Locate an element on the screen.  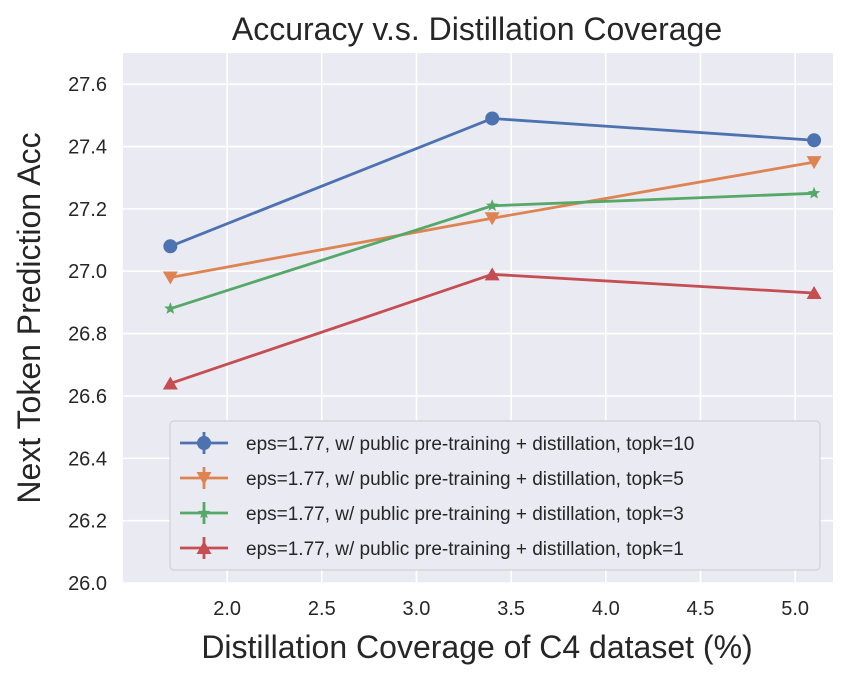
x-tick-label: 4.5 is located at coordinates (701, 609).